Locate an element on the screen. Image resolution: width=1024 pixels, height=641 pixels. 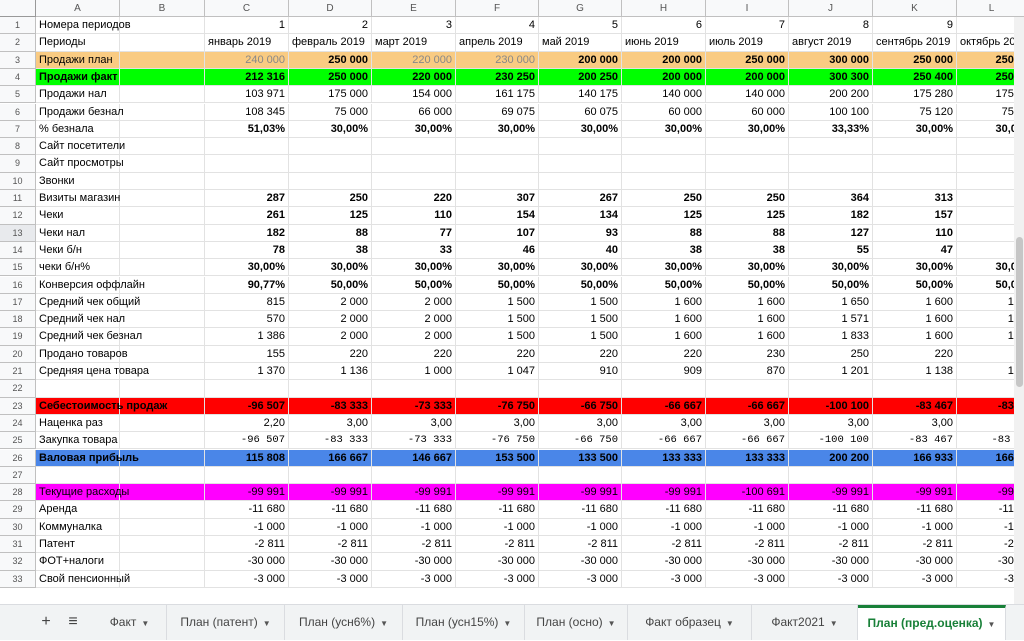
row-header: 2 is located at coordinates (18, 43).